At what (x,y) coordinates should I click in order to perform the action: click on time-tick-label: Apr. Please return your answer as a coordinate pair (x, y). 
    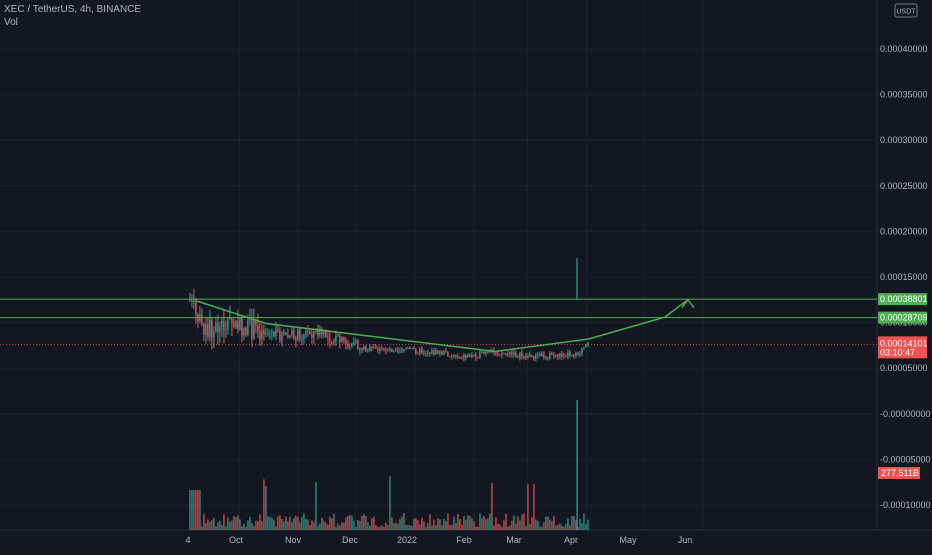
    Looking at the image, I should click on (571, 540).